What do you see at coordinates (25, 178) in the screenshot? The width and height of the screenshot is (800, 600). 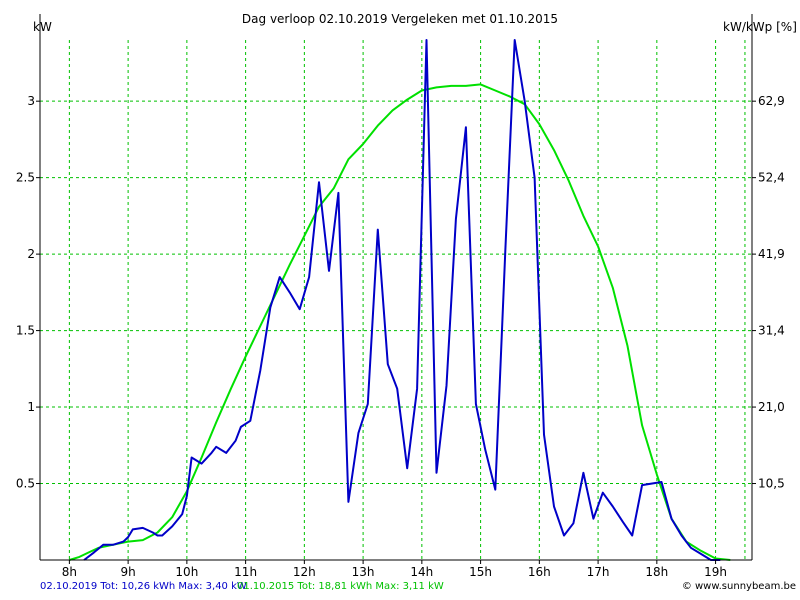 I see `y-tick-label-left: 2.5` at bounding box center [25, 178].